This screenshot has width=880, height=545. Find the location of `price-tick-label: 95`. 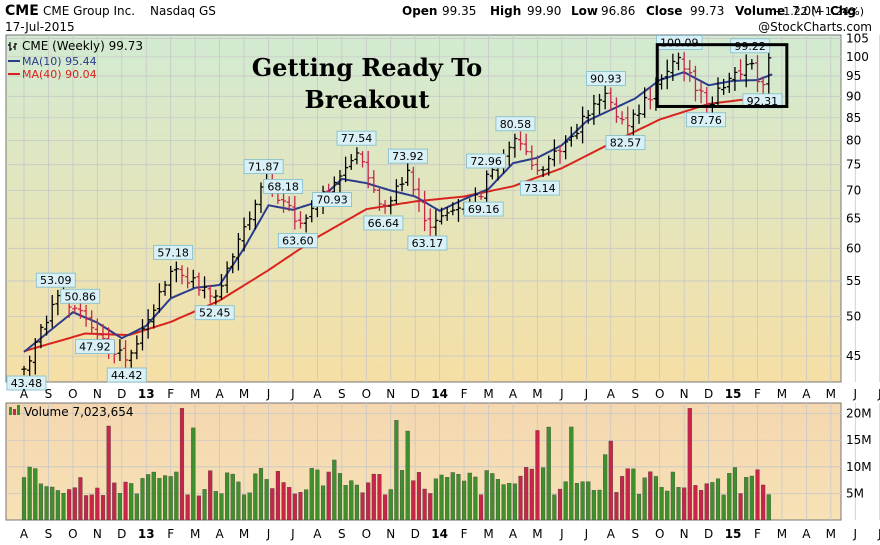

price-tick-label: 95 is located at coordinates (853, 76).